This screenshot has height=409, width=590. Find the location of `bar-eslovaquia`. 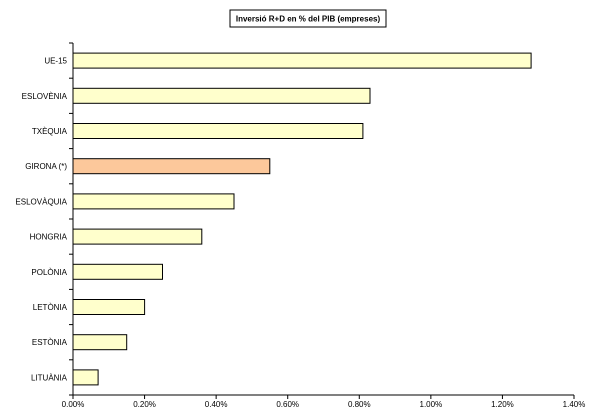

bar-eslovaquia is located at coordinates (153, 201).